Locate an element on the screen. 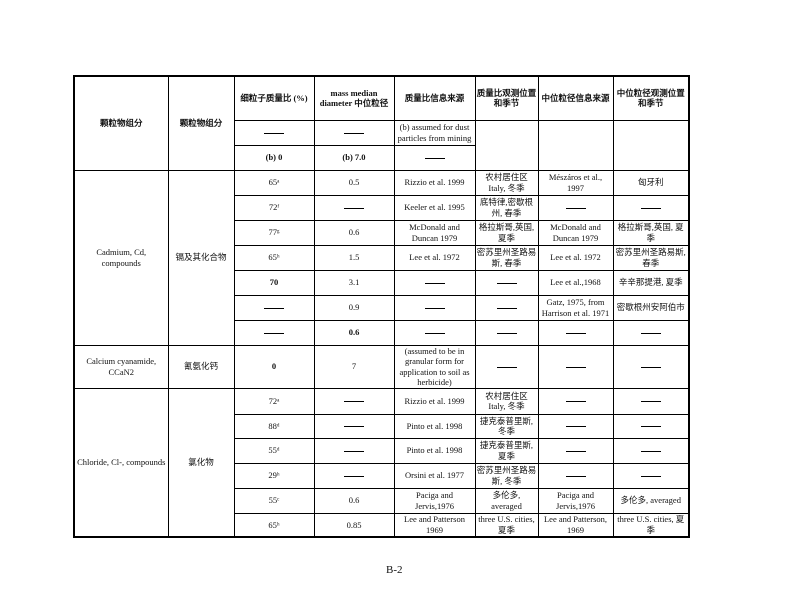  ratio-location-cell-text: 格拉斯哥,英国,夏季 is located at coordinates (506, 232).